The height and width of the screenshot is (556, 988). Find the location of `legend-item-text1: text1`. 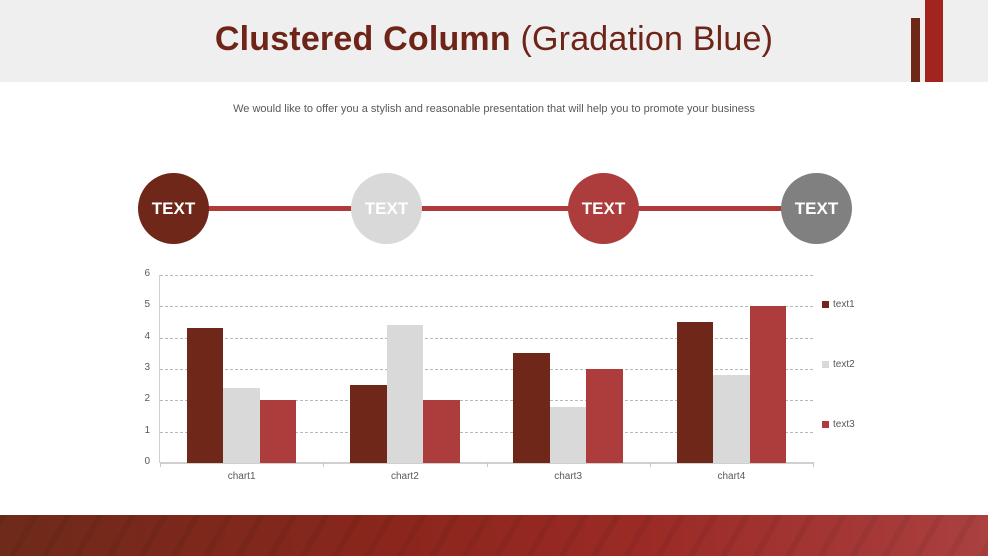

legend-item-text1: text1 is located at coordinates (838, 304).